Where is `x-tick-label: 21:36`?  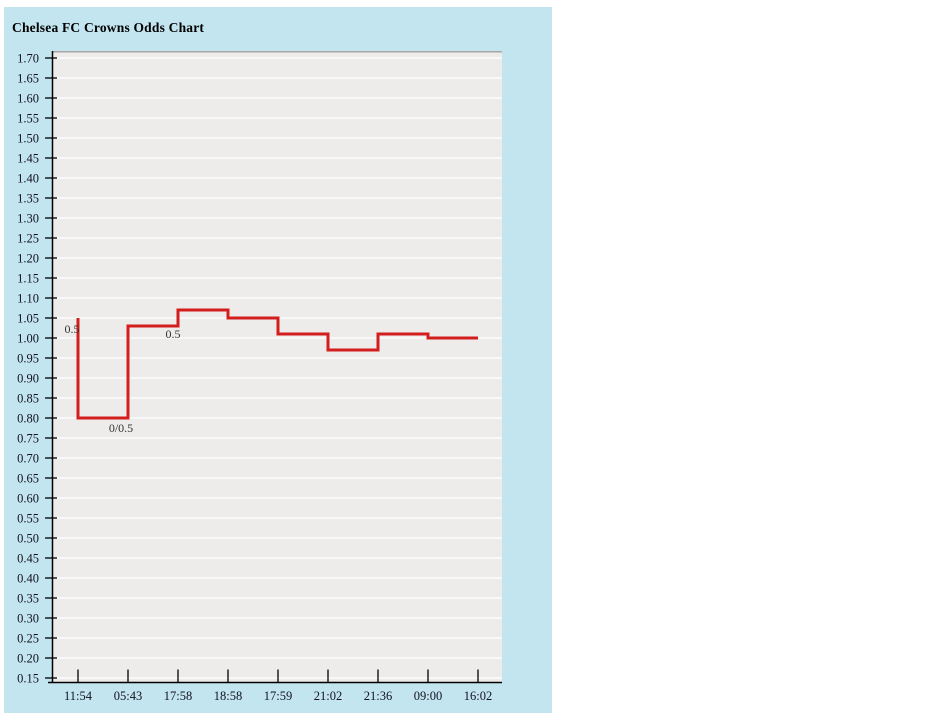 x-tick-label: 21:36 is located at coordinates (378, 696).